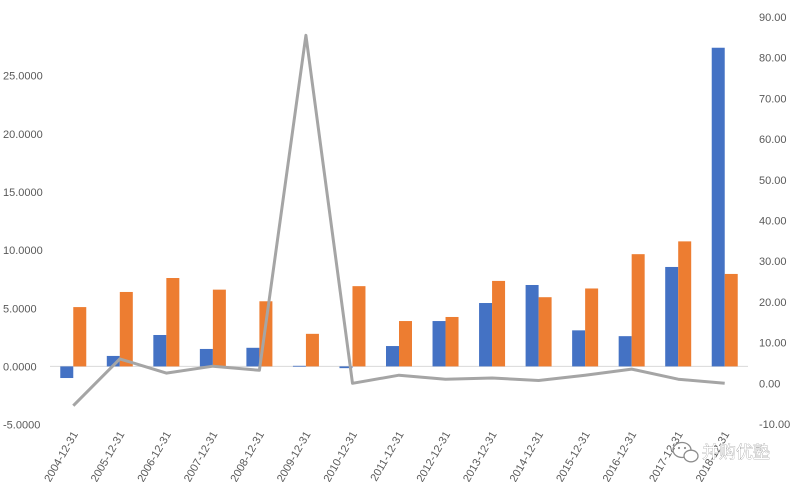  I want to click on right-tick-label: 20.00, so click(773, 303).